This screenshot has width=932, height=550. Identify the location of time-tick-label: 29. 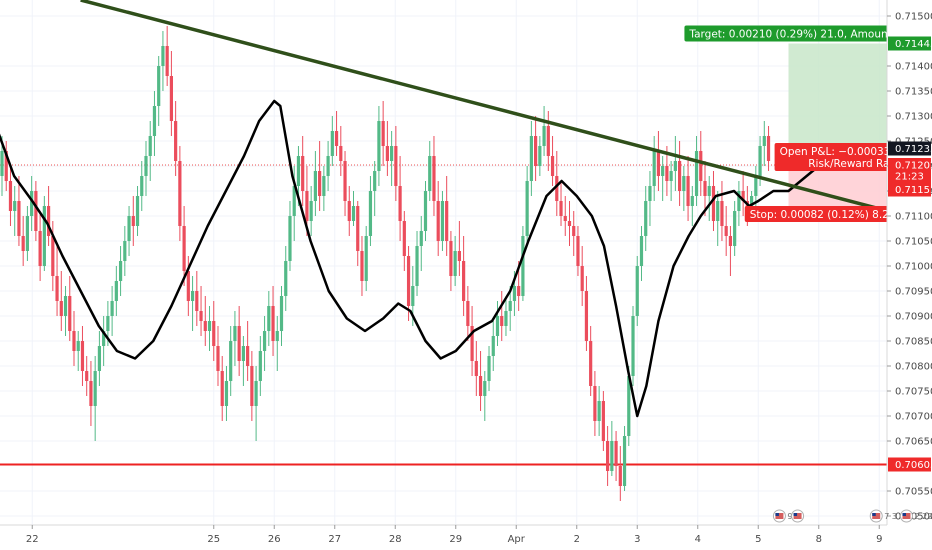
(455, 539).